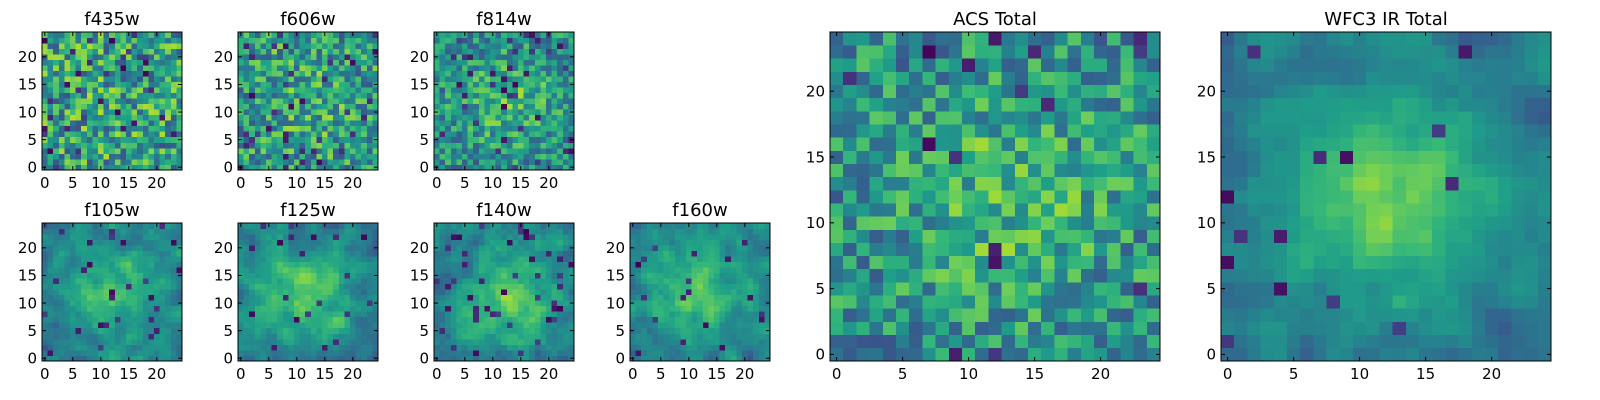 This screenshot has height=400, width=1600. Describe the element at coordinates (296, 183) in the screenshot. I see `x-tick-label: 10` at that location.